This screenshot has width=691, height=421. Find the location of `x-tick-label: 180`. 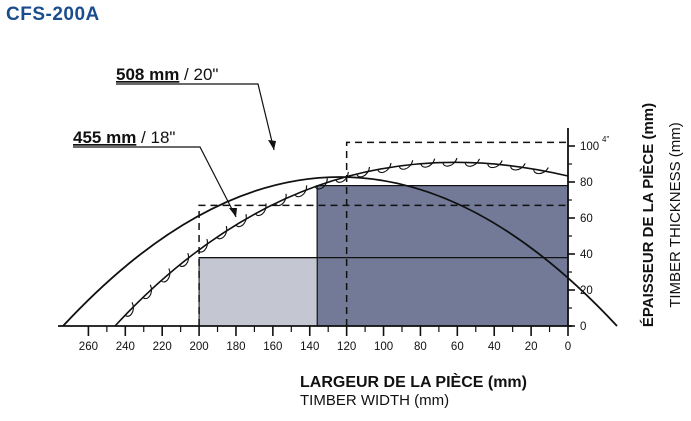

x-tick-label: 180 is located at coordinates (235, 347).